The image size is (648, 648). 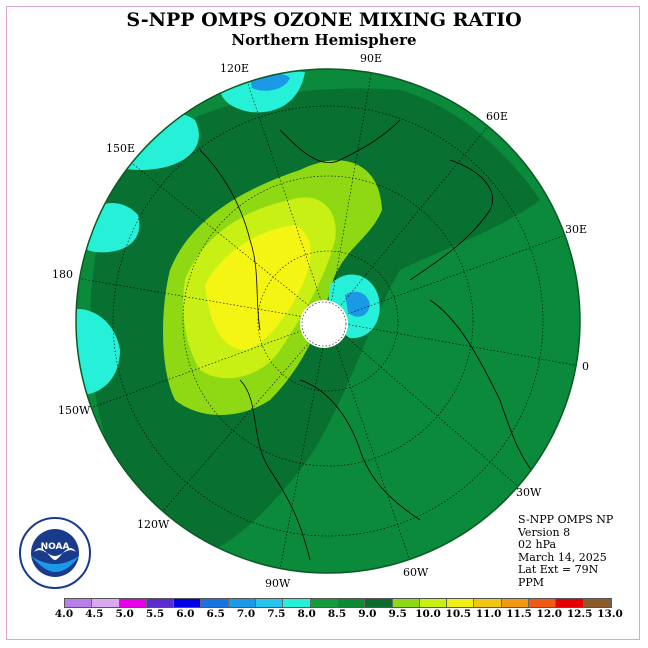 I want to click on noaa-logo: NOAA, so click(x=55, y=553).